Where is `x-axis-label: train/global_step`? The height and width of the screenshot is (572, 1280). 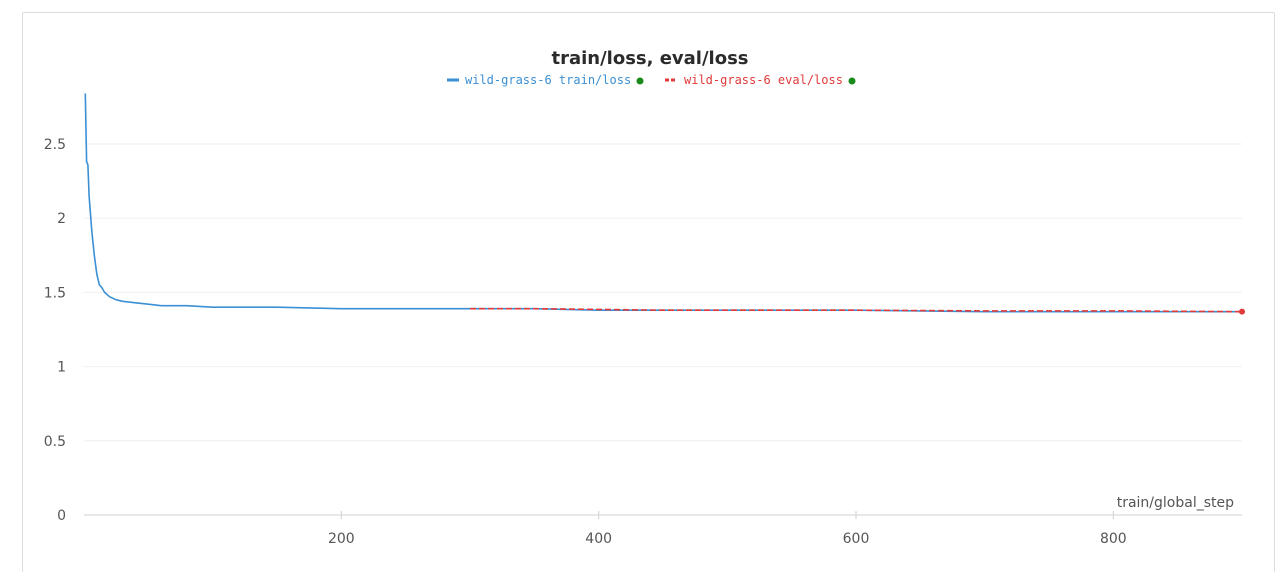 x-axis-label: train/global_step is located at coordinates (1175, 503).